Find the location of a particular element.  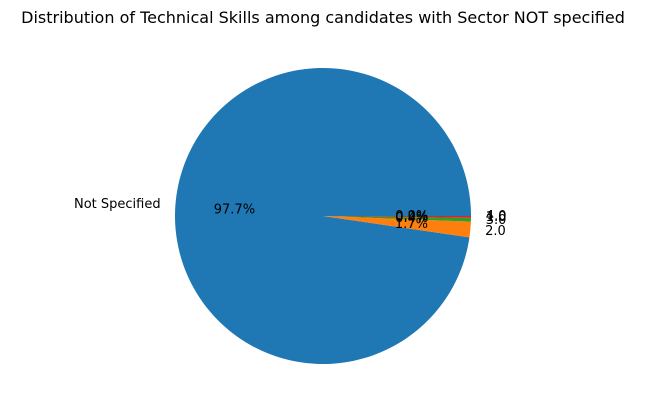

slice-pct-label-3-0: 0.4% is located at coordinates (411, 218).